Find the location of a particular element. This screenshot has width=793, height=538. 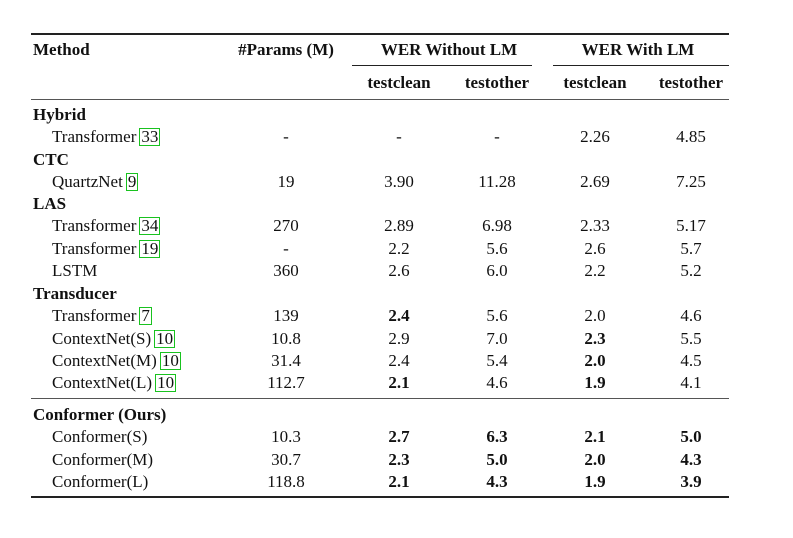

cell-wo-other: 4.3 is located at coordinates (497, 481).